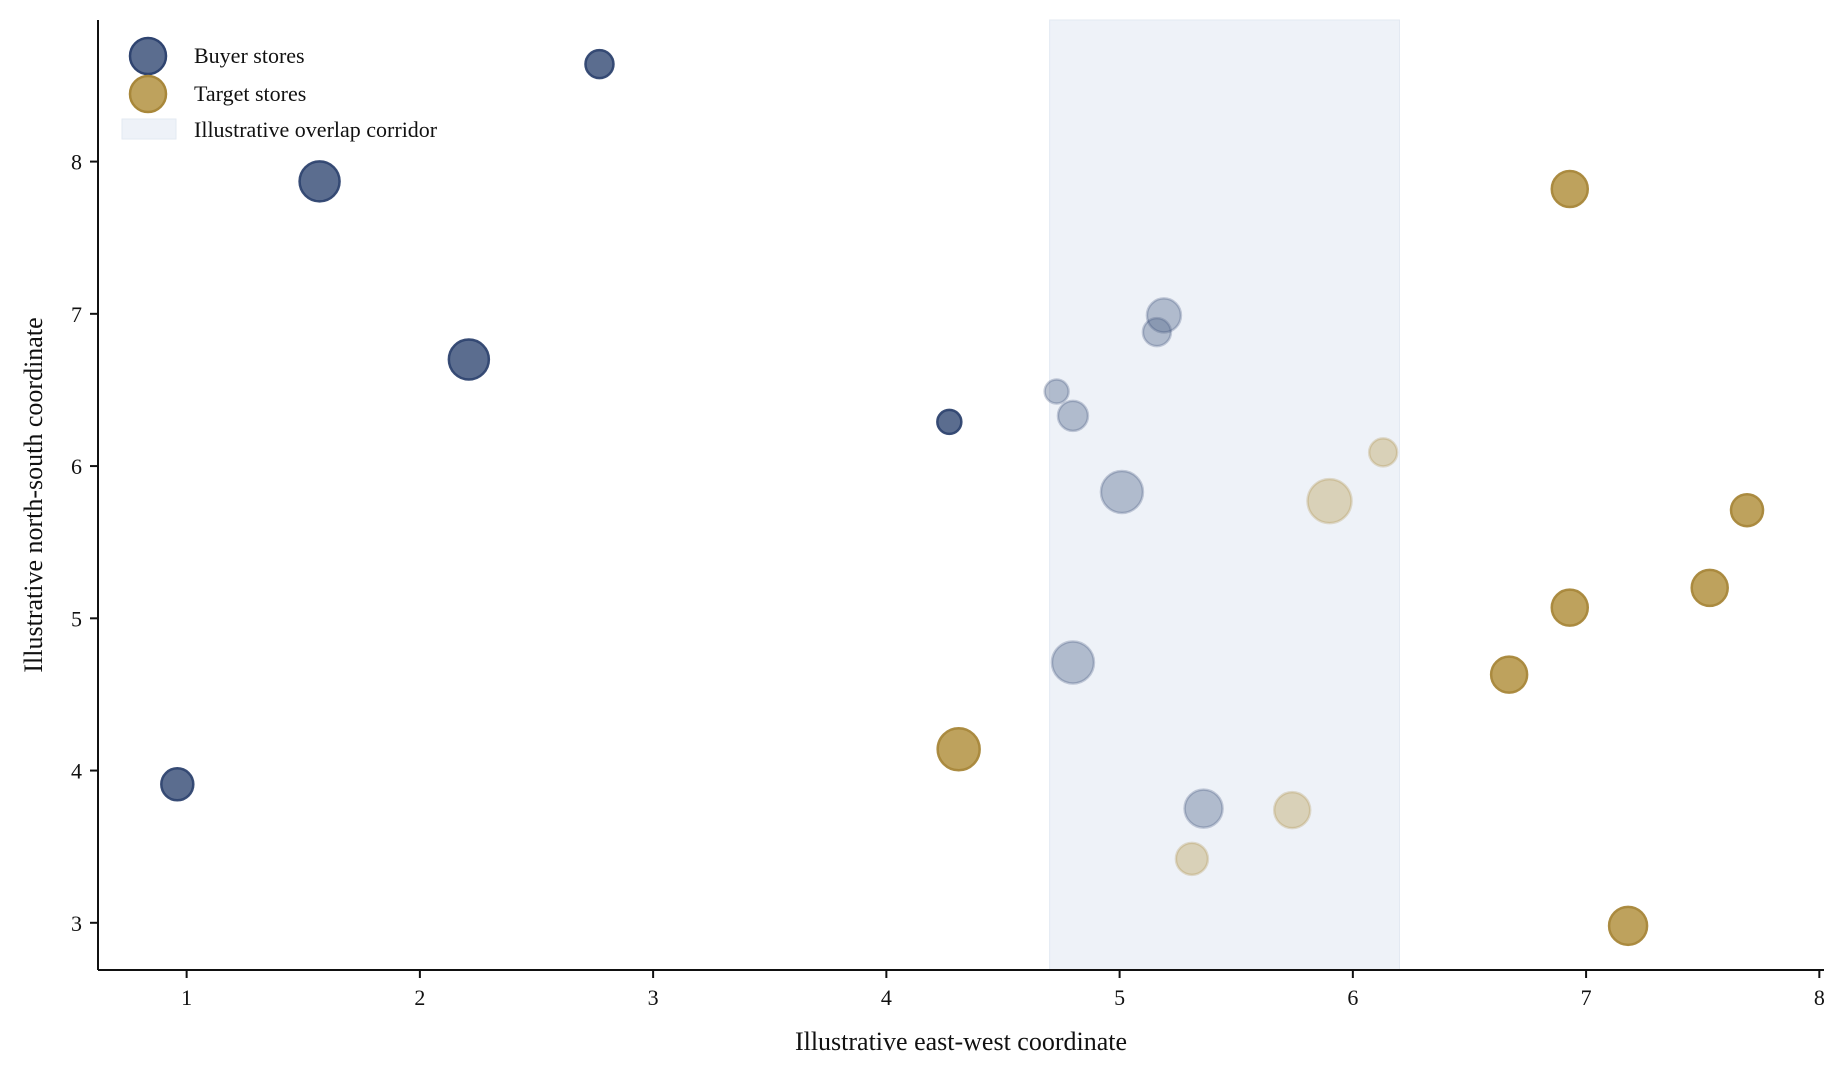  I want to click on y-axis-label: Illustrative north-south coordinate, so click(33, 494).